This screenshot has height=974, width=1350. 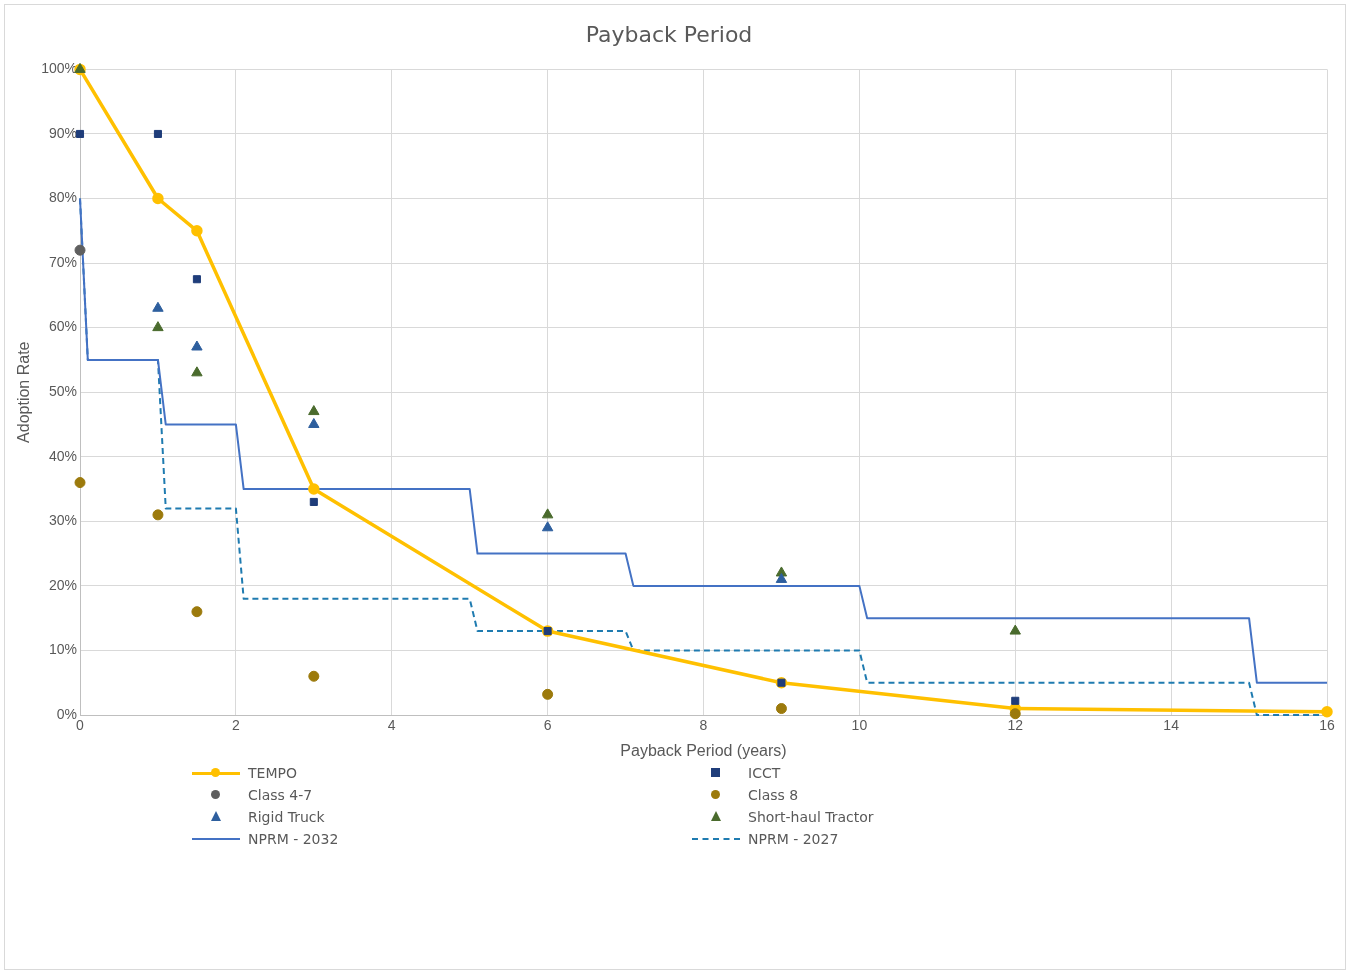 What do you see at coordinates (63, 326) in the screenshot?
I see `y-tick-label: 60%` at bounding box center [63, 326].